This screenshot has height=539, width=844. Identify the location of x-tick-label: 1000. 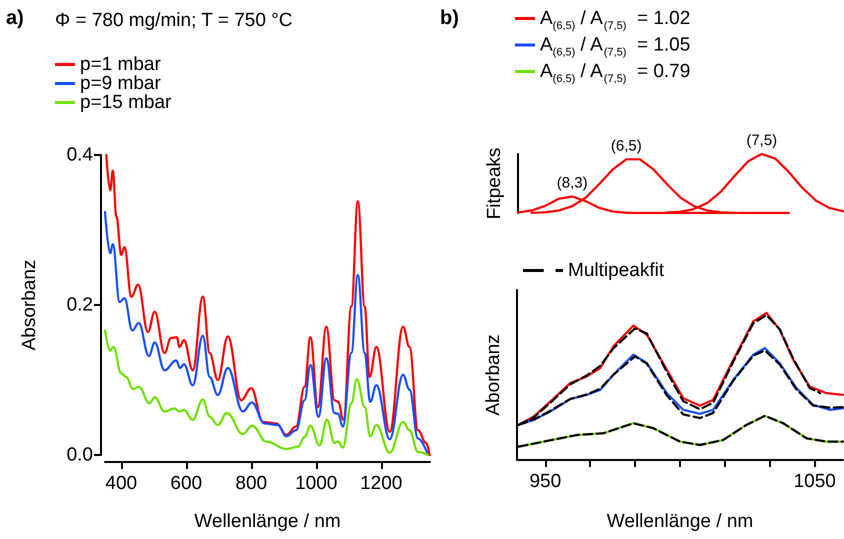
(316, 483).